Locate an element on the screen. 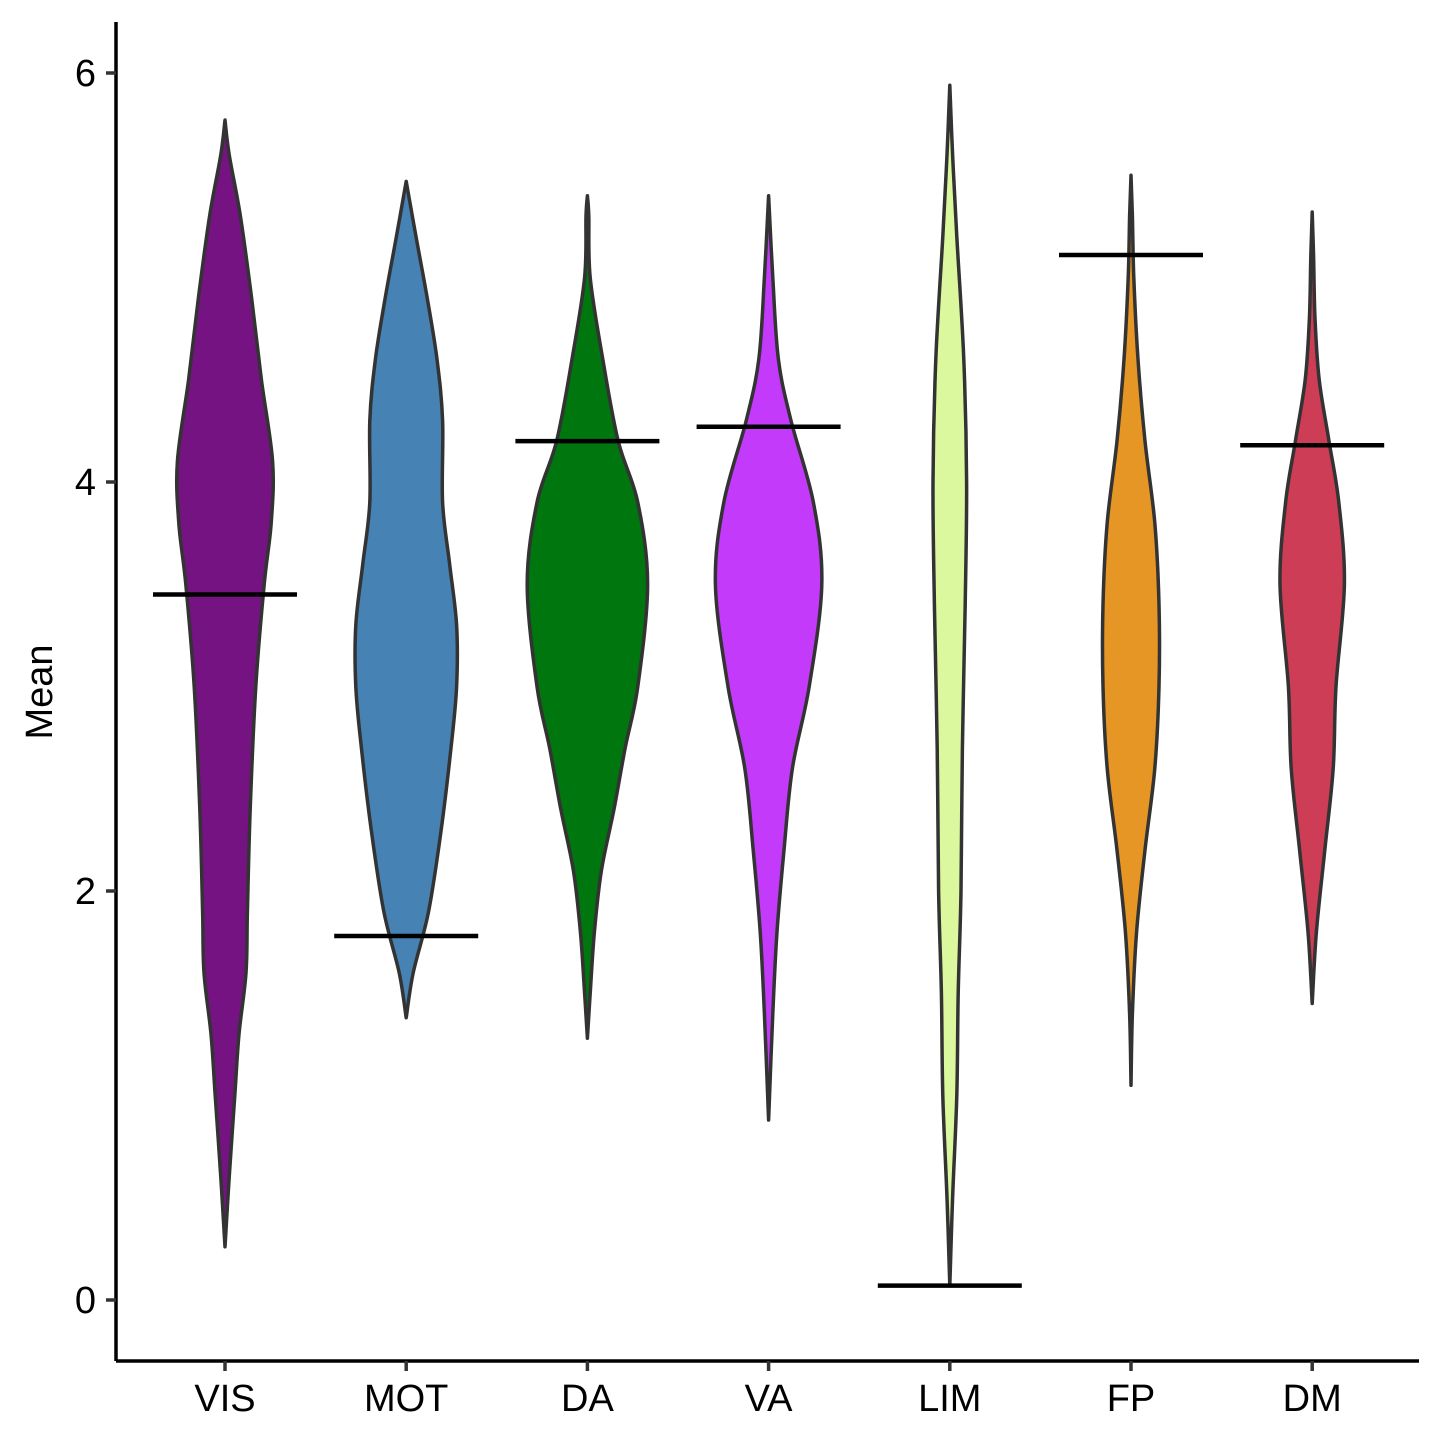 The height and width of the screenshot is (1442, 1442). x-tick-label-dm: DM is located at coordinates (1312, 1399).